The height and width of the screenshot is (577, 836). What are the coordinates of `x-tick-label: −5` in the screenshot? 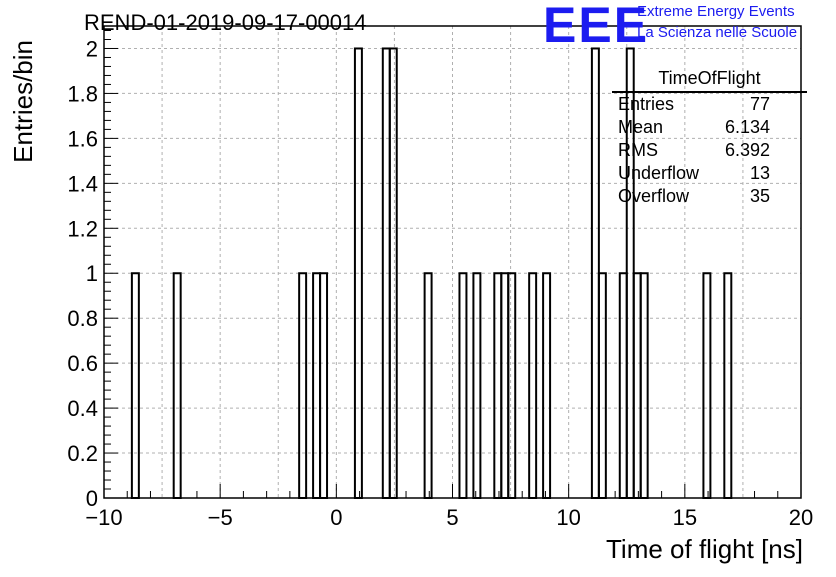 It's located at (220, 517).